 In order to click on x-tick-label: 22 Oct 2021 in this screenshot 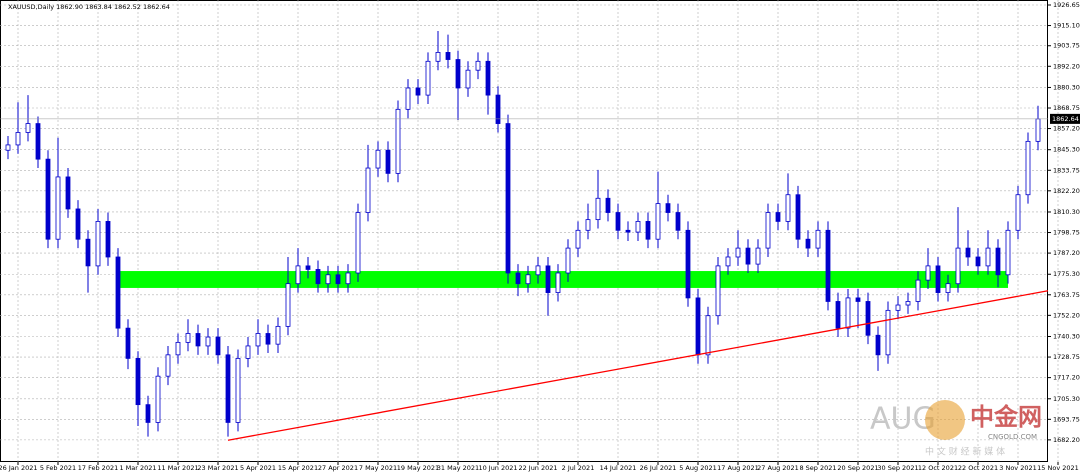, I will do `click(978, 468)`.